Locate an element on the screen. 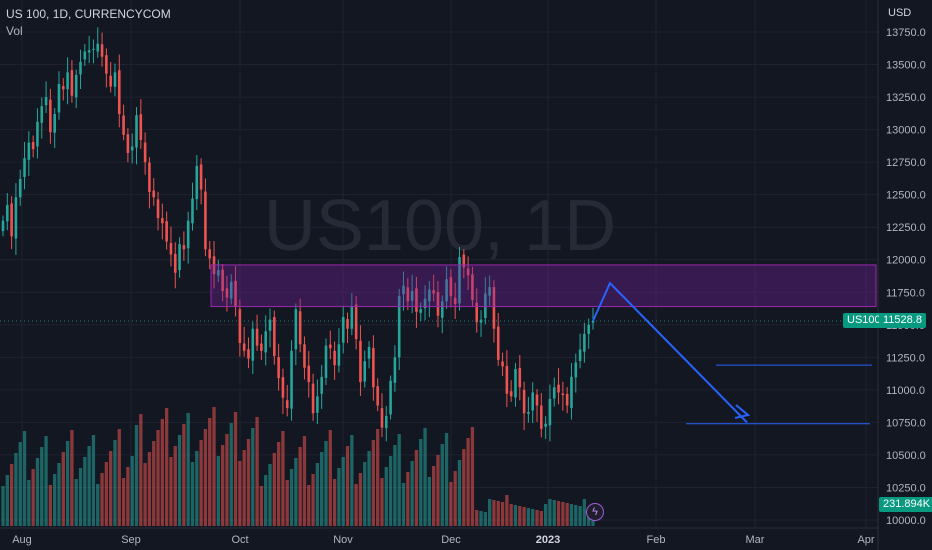 This screenshot has width=932, height=550. time-tick-label: Mar is located at coordinates (755, 540).